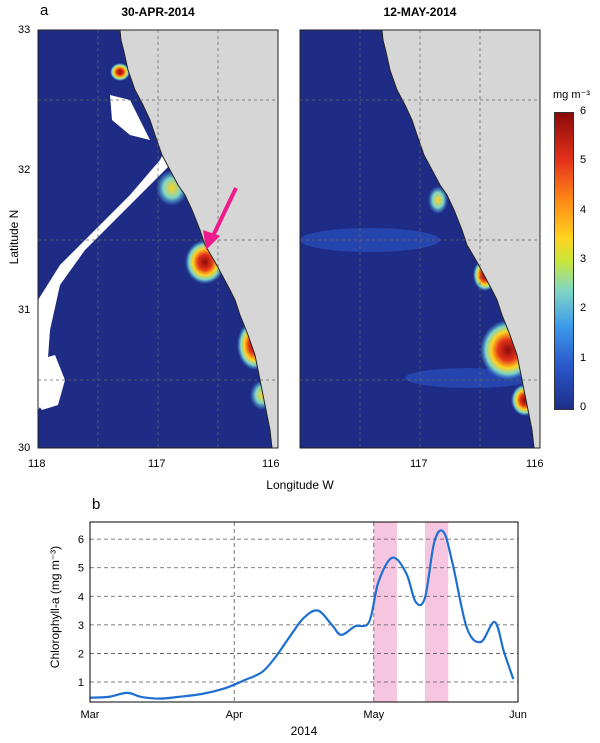  I want to click on lon-tick-117-left: 117, so click(157, 464).